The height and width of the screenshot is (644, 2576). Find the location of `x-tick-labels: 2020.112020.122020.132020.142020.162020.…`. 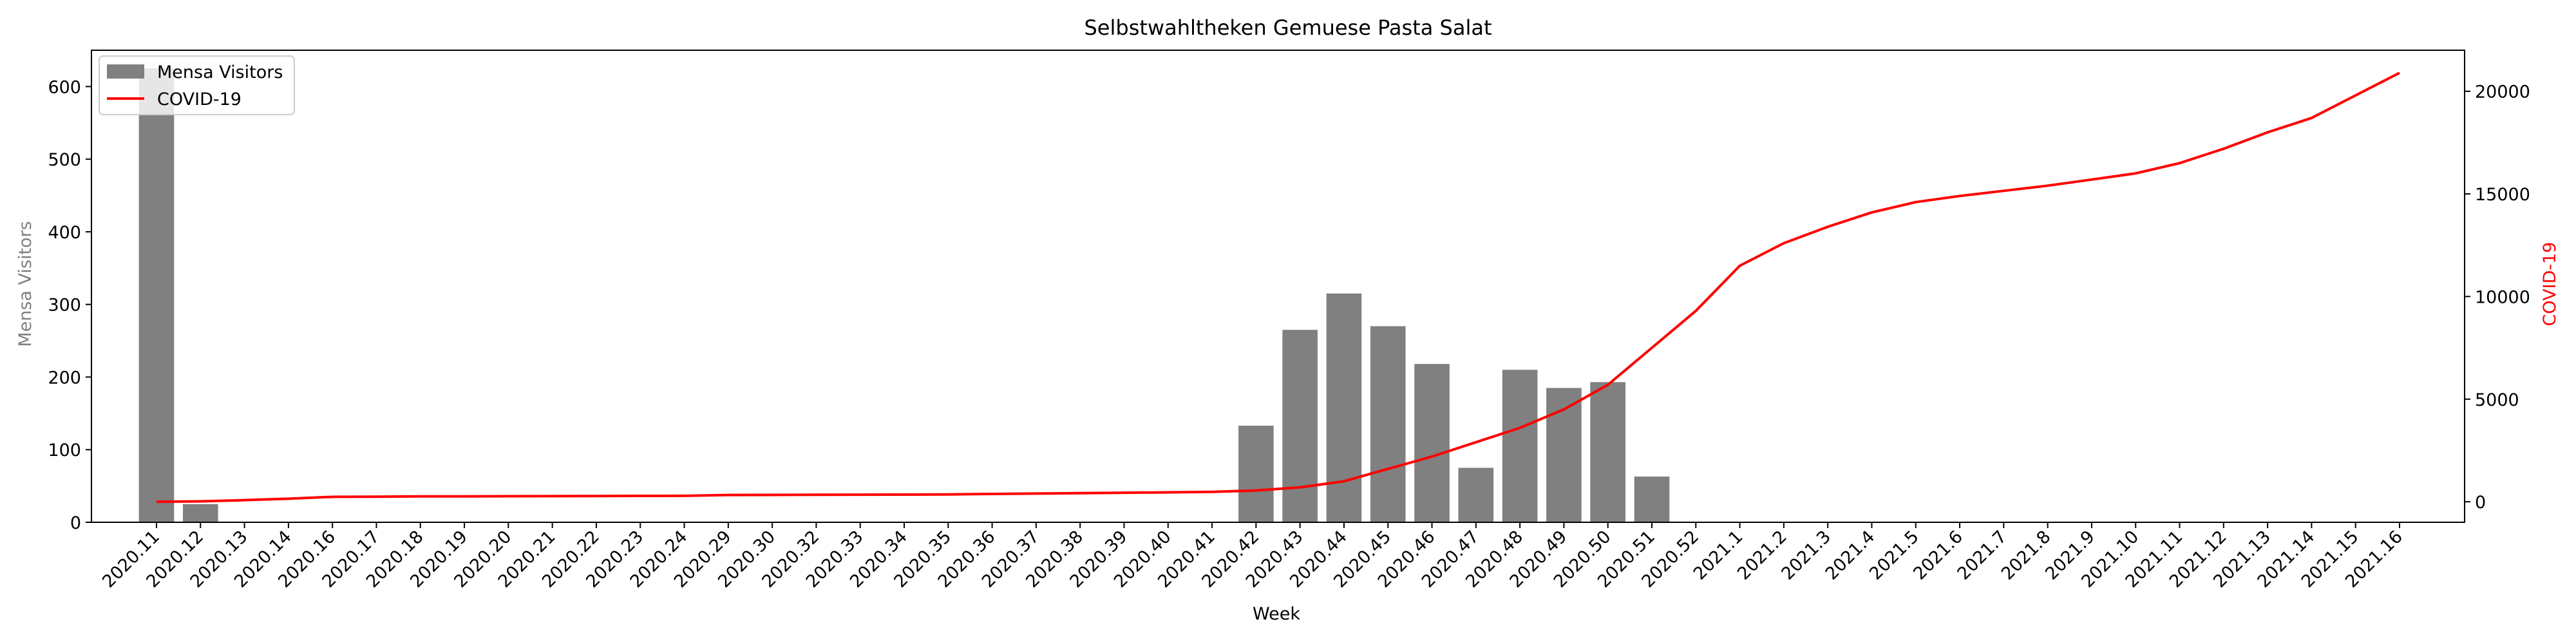

x-tick-labels: 2020.112020.122020.132020.142020.162020.… is located at coordinates (1253, 557).